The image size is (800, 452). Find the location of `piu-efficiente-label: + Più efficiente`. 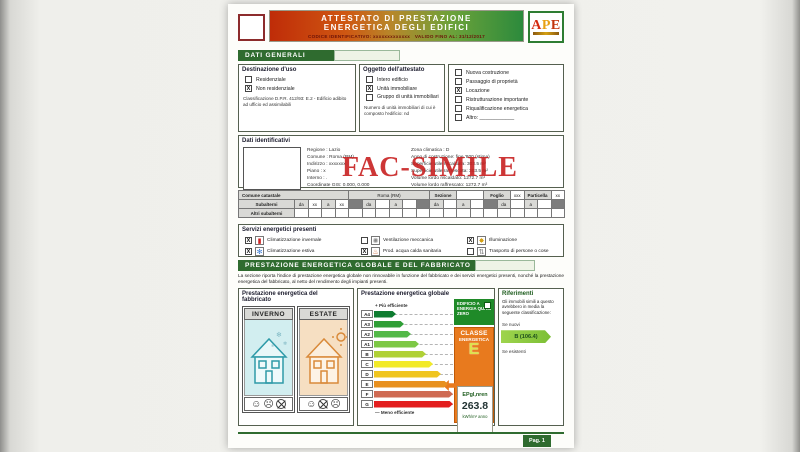

piu-efficiente-label: + Più efficiente is located at coordinates (391, 305).